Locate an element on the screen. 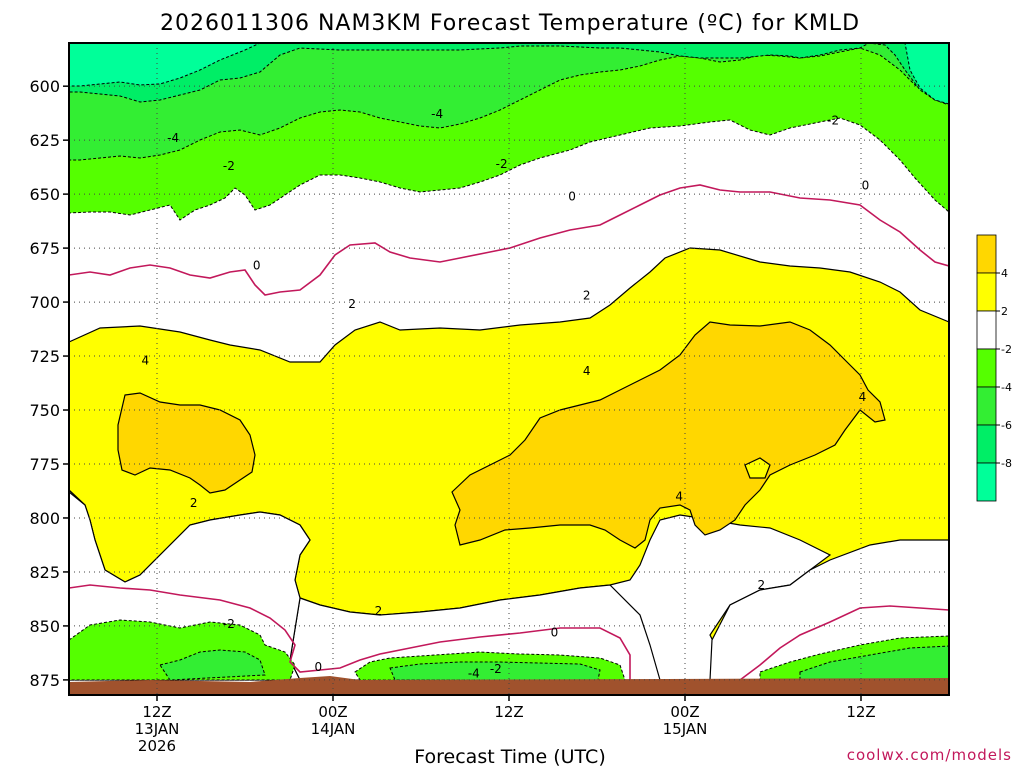 Image resolution: width=1024 pixels, height=768 pixels. y-tick-label: 650 is located at coordinates (44, 194).